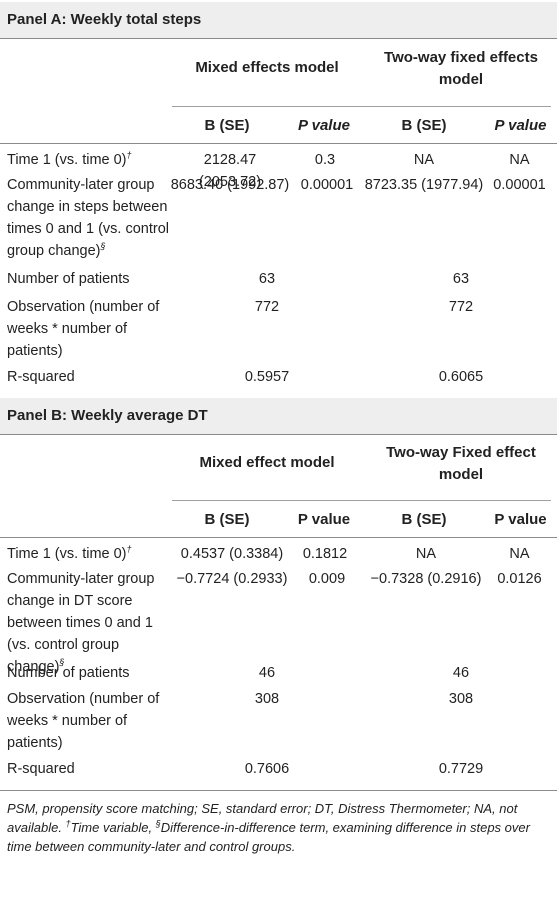 This screenshot has width=557, height=918. I want to click on panel-b-group1: Mixed effect model, so click(267, 462).